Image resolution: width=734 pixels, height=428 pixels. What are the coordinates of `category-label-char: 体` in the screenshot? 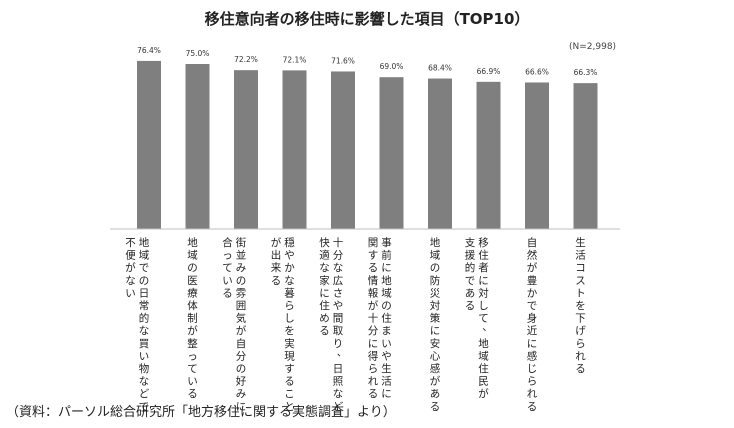 It's located at (192, 306).